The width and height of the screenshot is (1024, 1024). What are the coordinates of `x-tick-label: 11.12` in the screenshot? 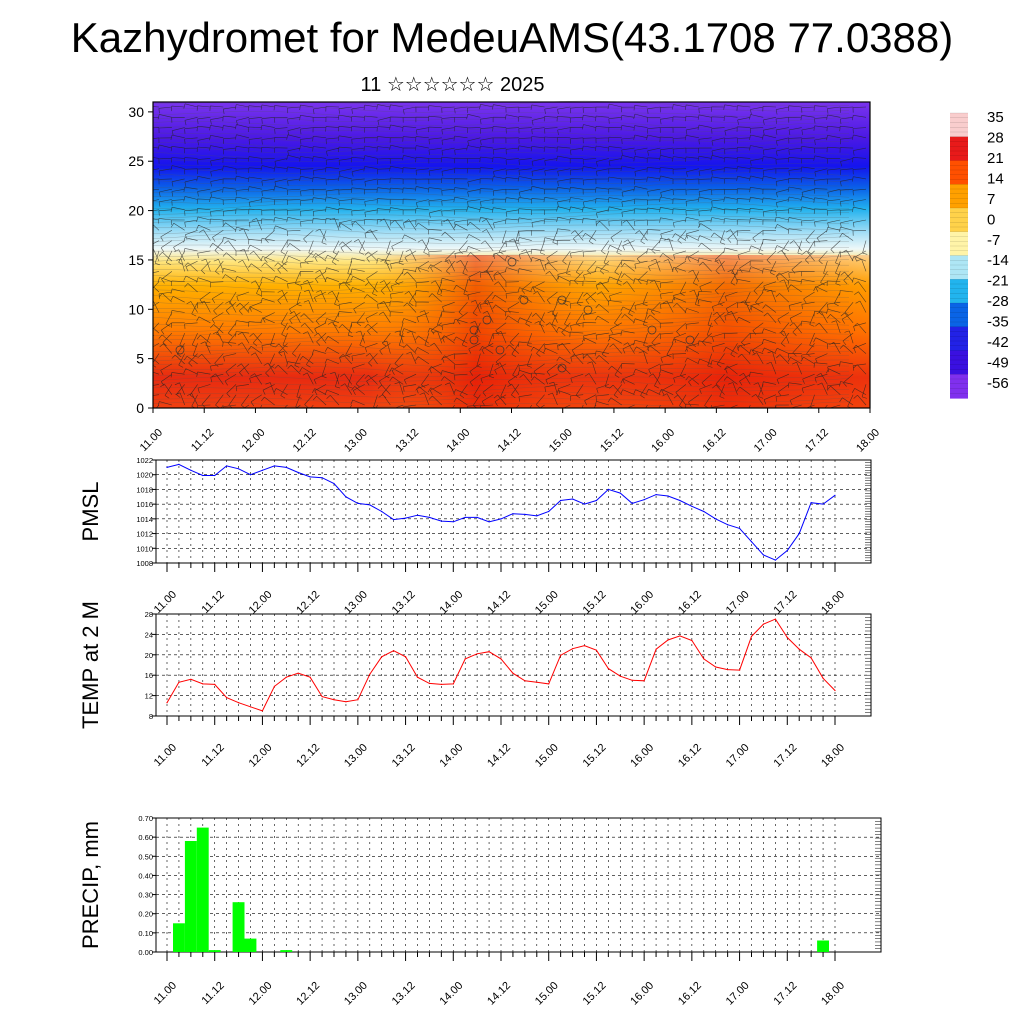 It's located at (212, 602).